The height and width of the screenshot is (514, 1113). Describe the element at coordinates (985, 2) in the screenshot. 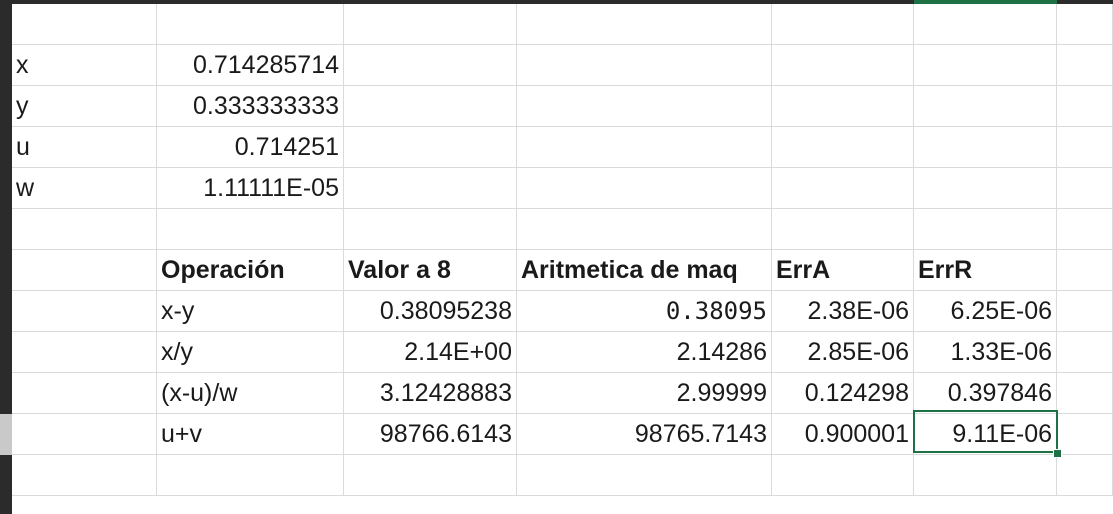

I see `selected-column-indicator` at that location.